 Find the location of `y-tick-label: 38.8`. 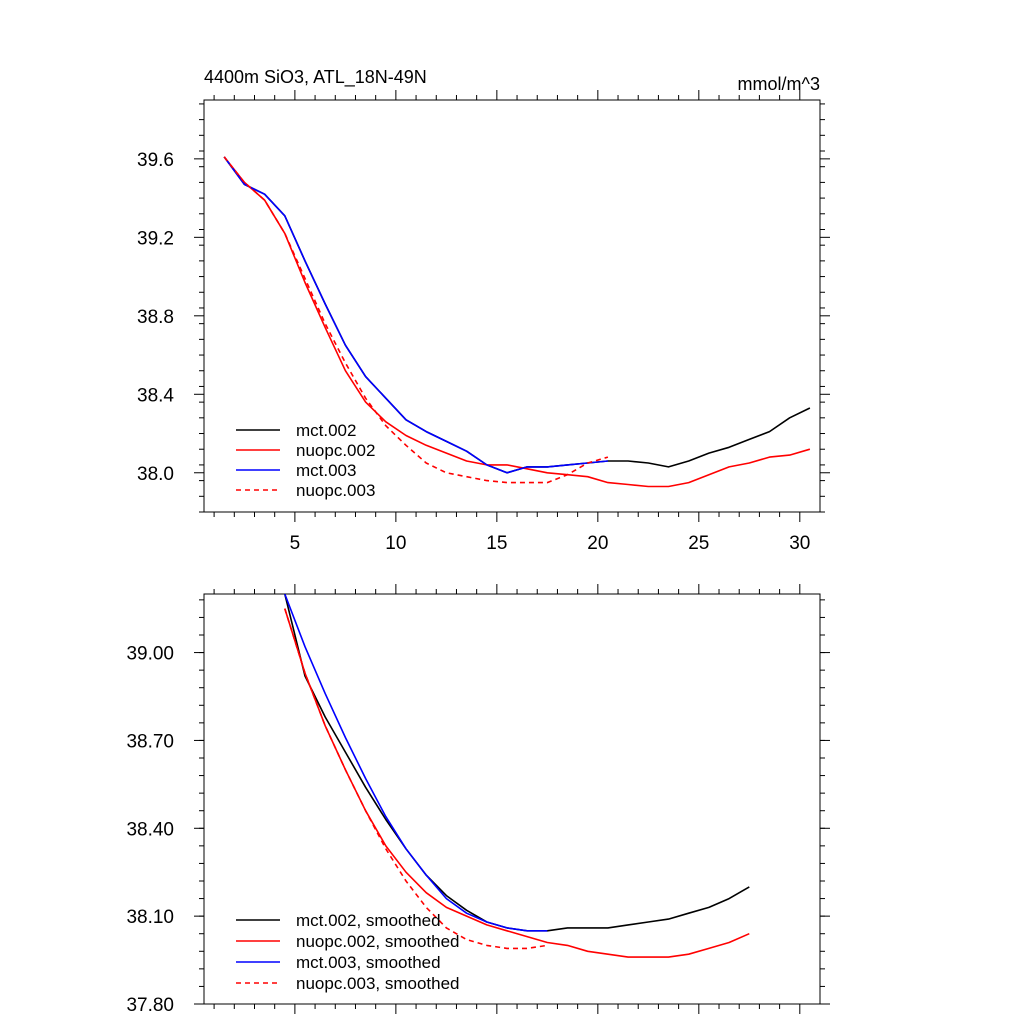

y-tick-label: 38.8 is located at coordinates (155, 317).